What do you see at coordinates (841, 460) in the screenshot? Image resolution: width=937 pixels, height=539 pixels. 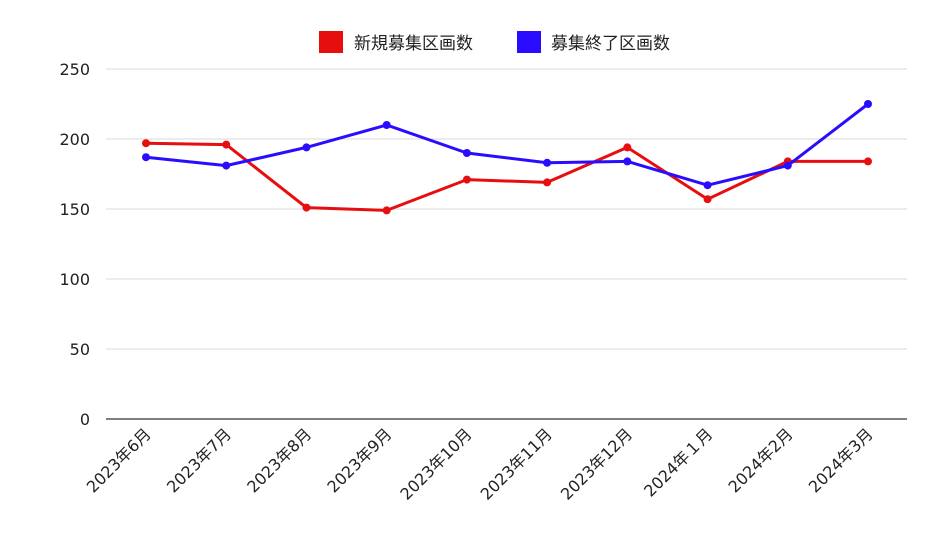 I see `x-tick-label: 2024年3月` at bounding box center [841, 460].